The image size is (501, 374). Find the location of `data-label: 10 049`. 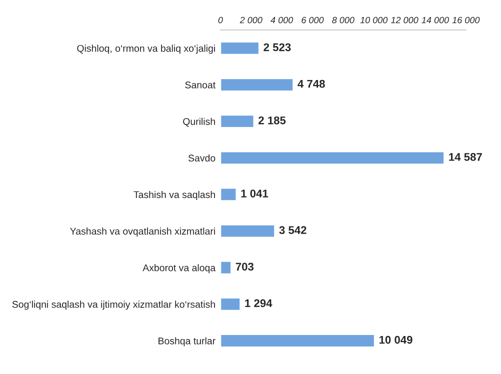

data-label: 10 049 is located at coordinates (395, 340).